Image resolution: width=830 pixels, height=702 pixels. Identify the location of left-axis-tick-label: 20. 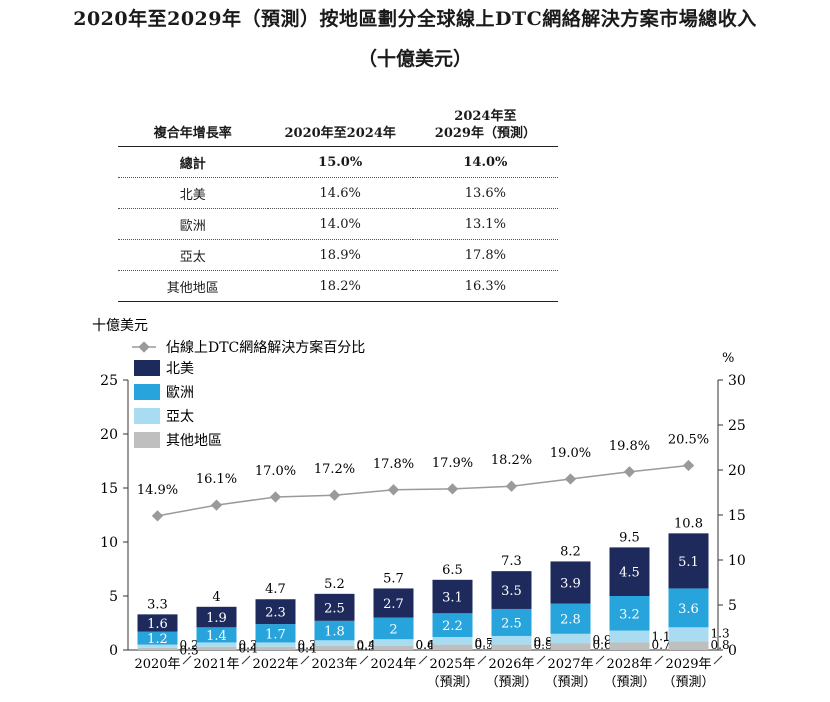
(109, 435).